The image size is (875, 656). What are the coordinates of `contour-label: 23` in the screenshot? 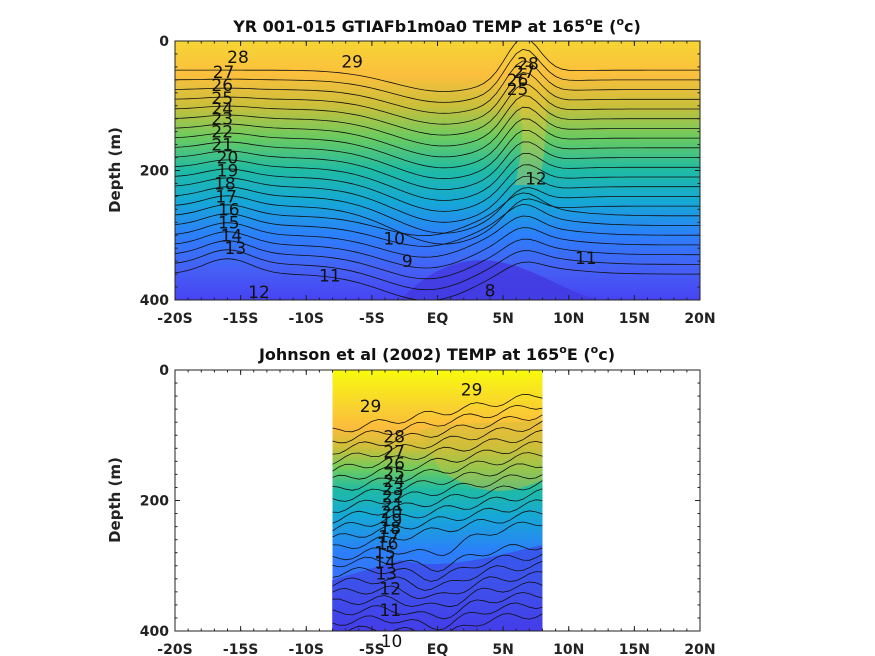 It's located at (222, 120).